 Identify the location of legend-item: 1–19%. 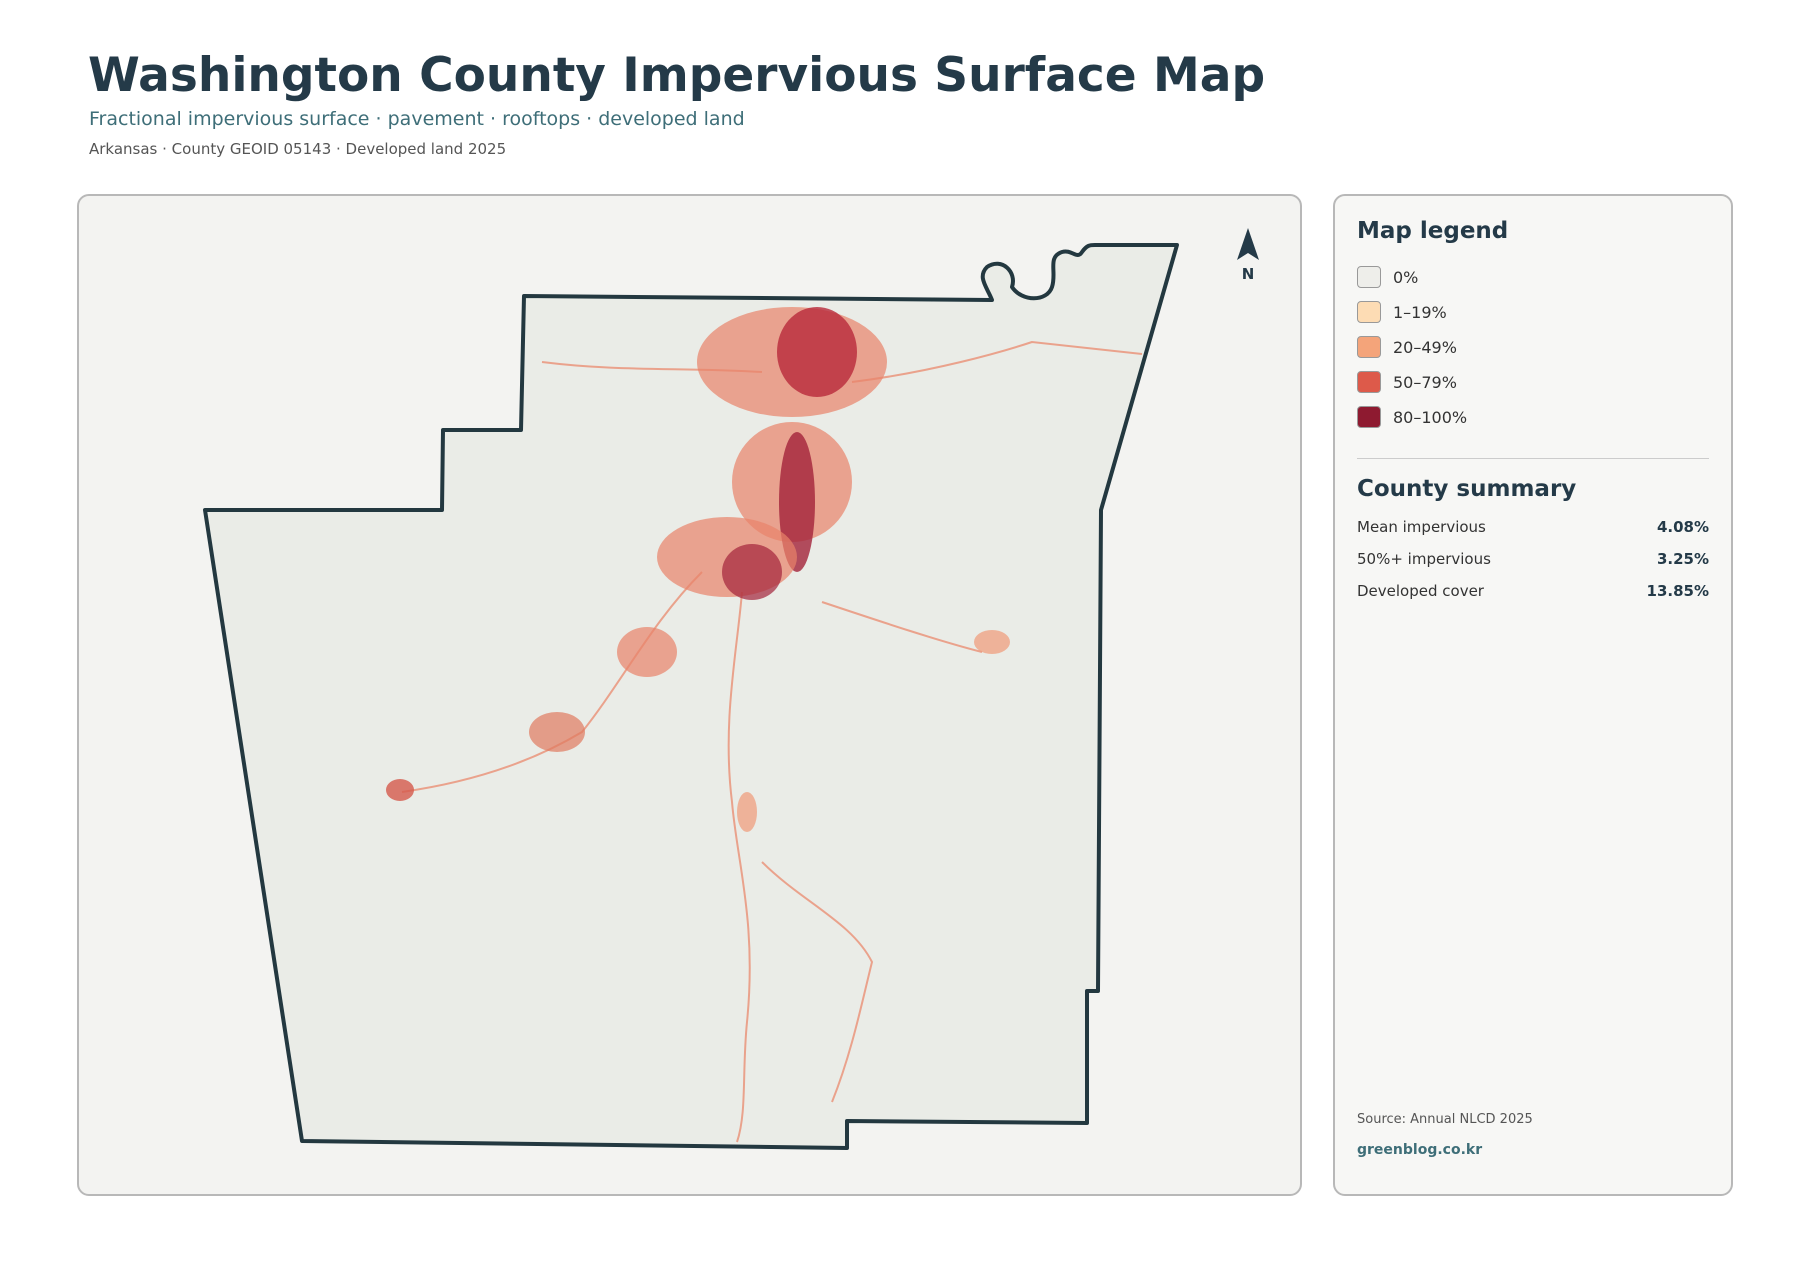
(1402, 312).